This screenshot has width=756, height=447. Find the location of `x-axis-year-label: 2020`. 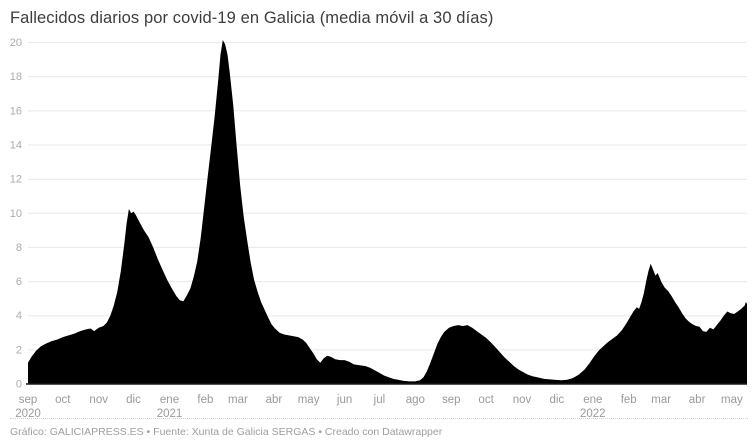

x-axis-year-label: 2020 is located at coordinates (28, 414).